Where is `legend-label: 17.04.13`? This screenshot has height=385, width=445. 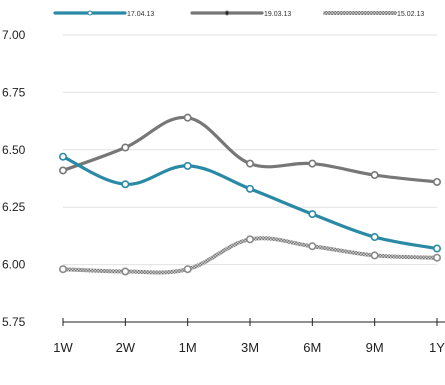
legend-label: 17.04.13 is located at coordinates (140, 14).